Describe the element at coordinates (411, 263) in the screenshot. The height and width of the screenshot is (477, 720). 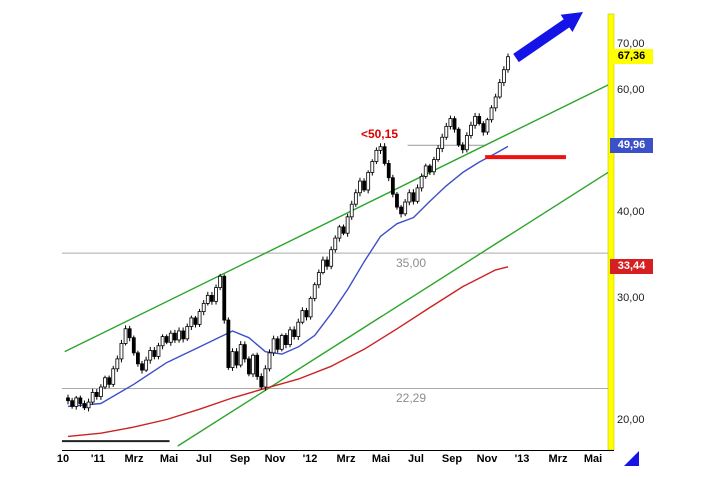
I see `level-35-annotation: 35,00` at that location.